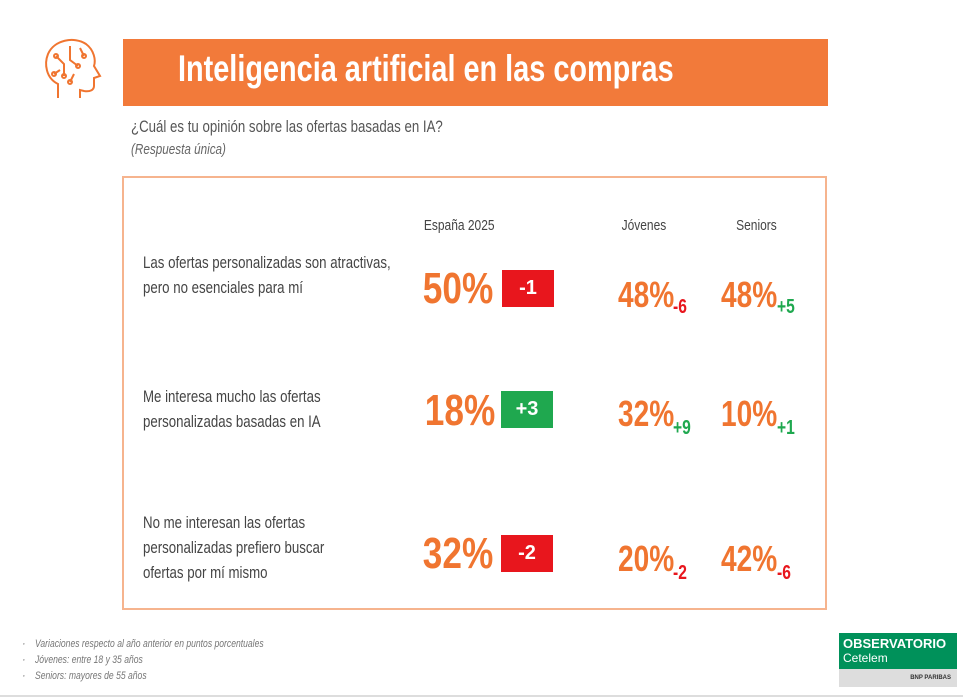 This screenshot has height=698, width=963. What do you see at coordinates (646, 558) in the screenshot?
I see `jovenes-value: 20%` at bounding box center [646, 558].